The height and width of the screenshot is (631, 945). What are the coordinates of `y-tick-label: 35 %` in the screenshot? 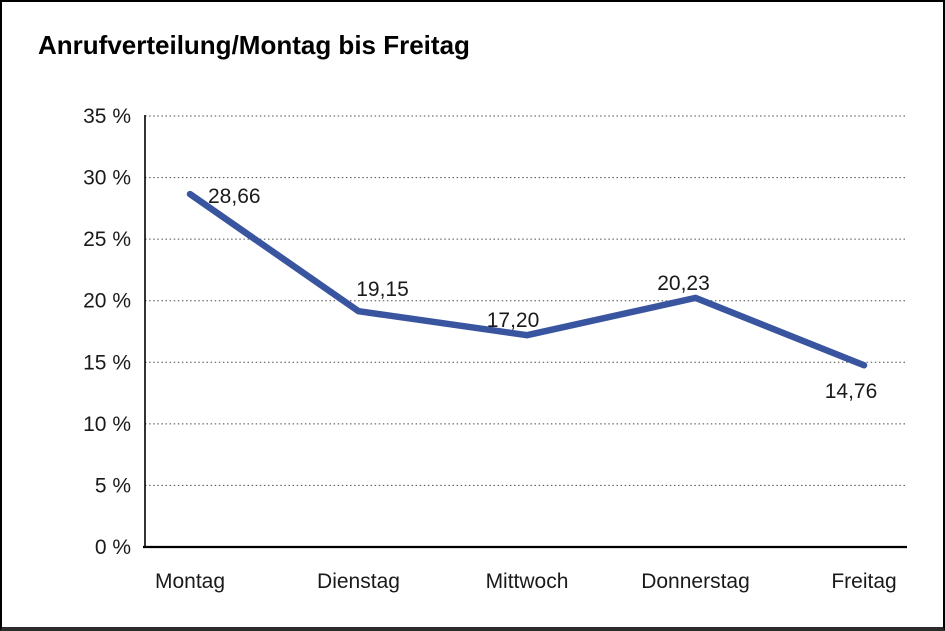 It's located at (107, 116).